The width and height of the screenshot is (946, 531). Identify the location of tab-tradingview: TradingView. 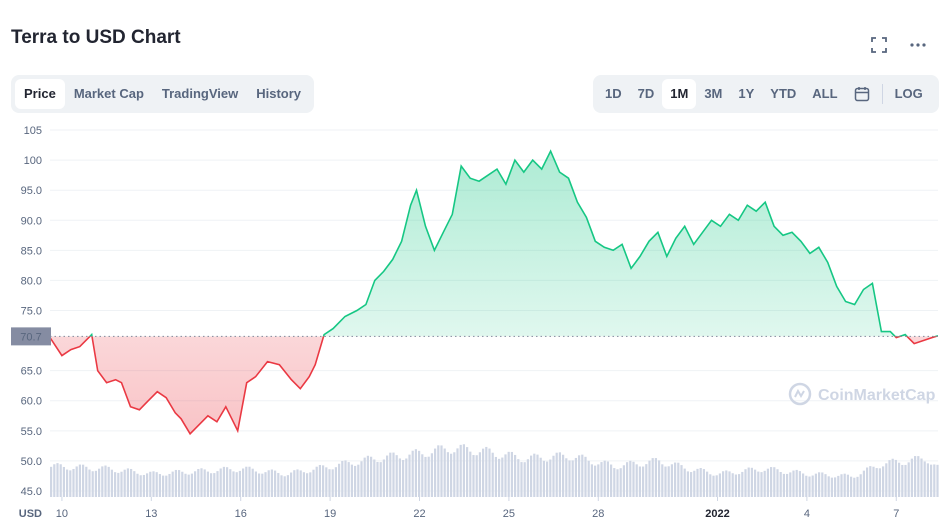
(200, 93).